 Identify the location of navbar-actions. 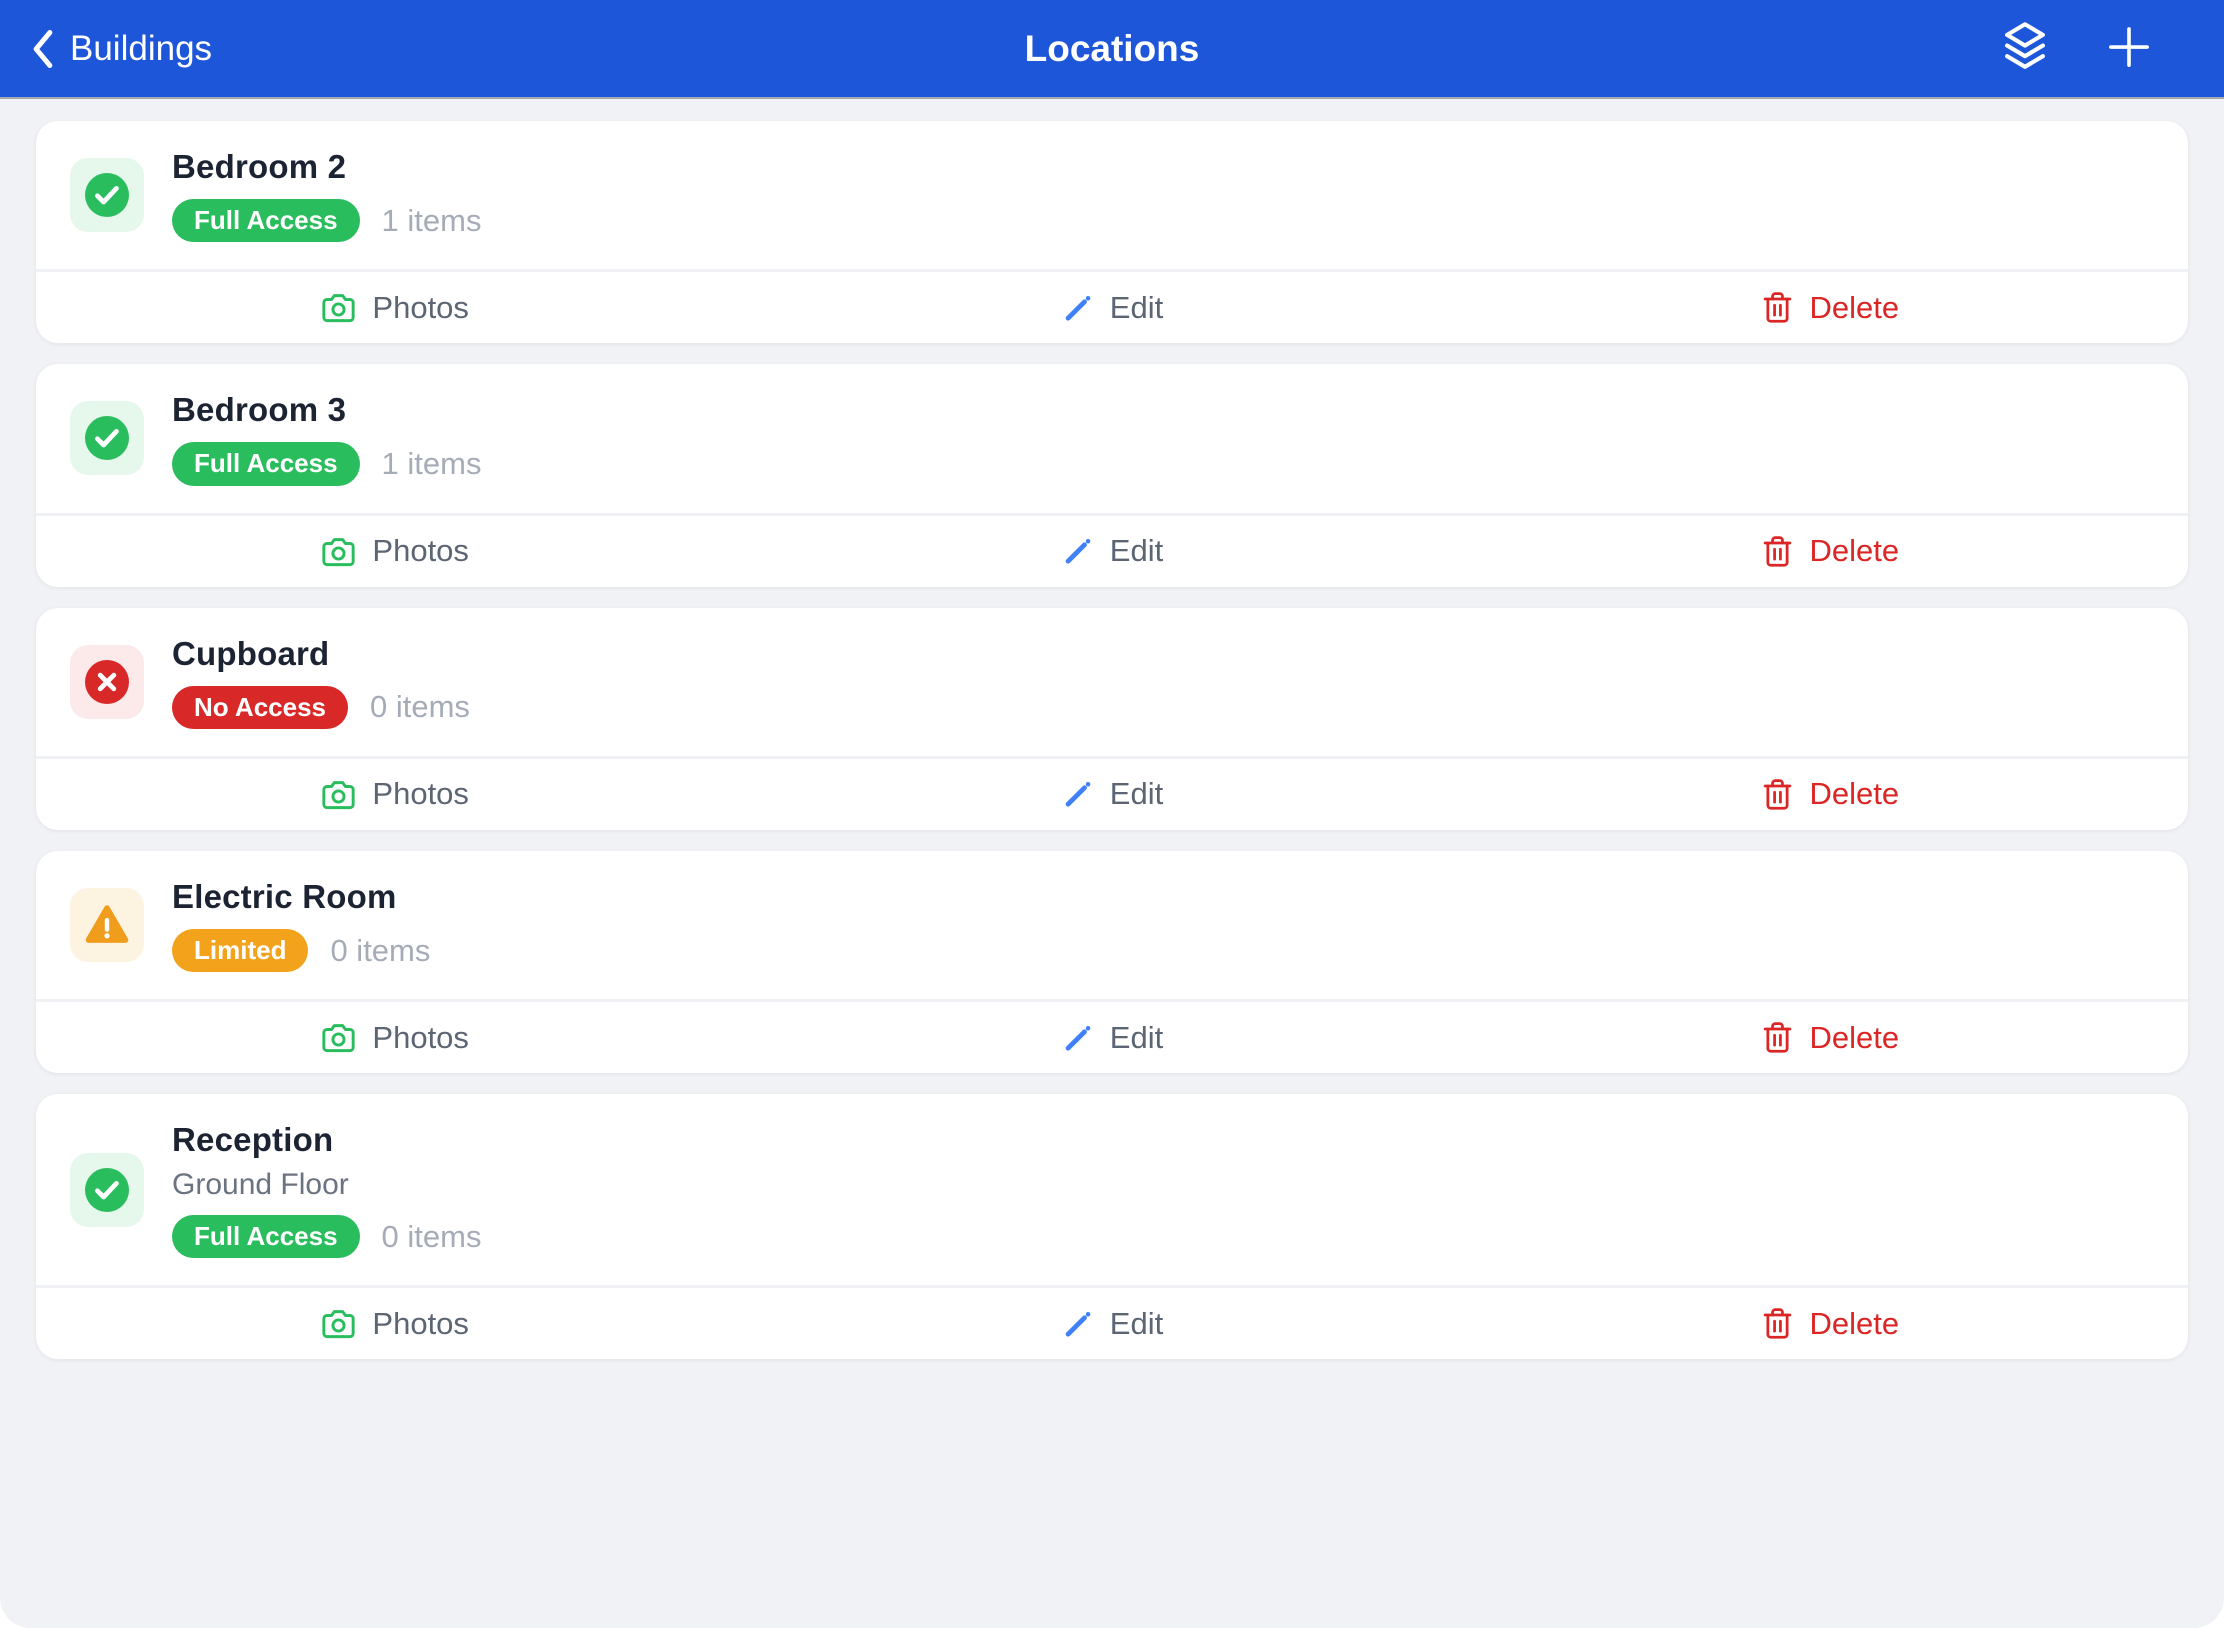
(2110, 48).